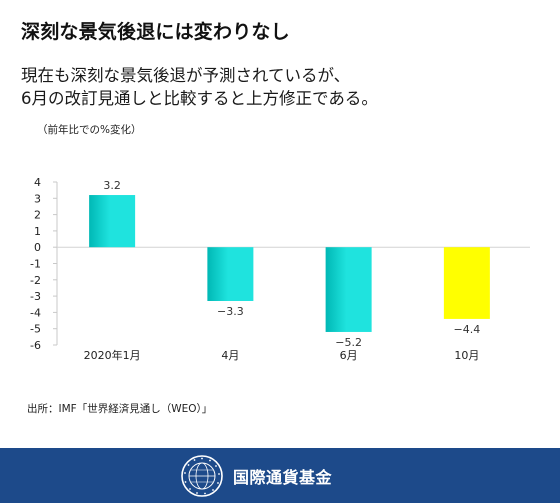 This screenshot has height=503, width=560. What do you see at coordinates (230, 355) in the screenshot?
I see `x-category-label: 4月` at bounding box center [230, 355].